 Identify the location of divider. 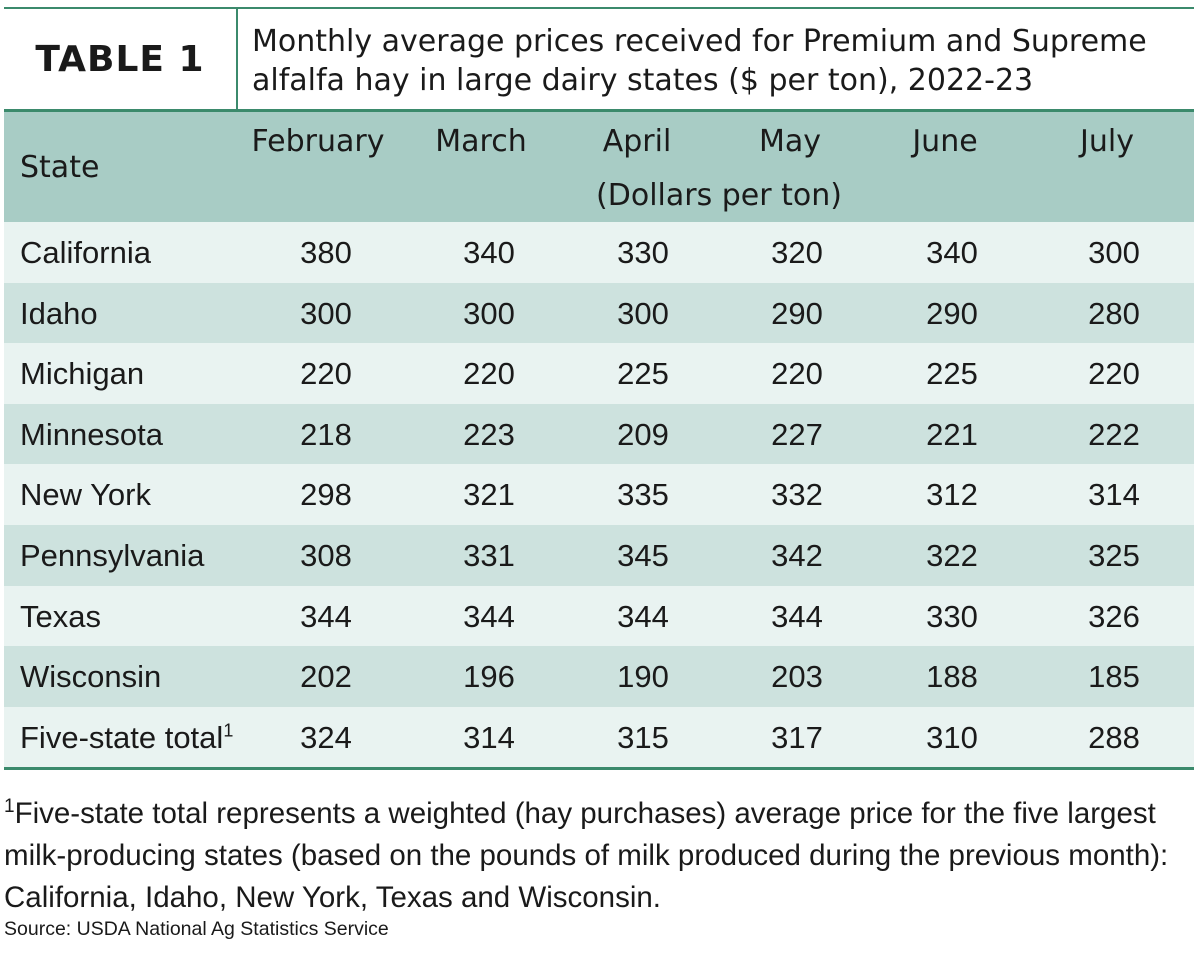
(237, 59).